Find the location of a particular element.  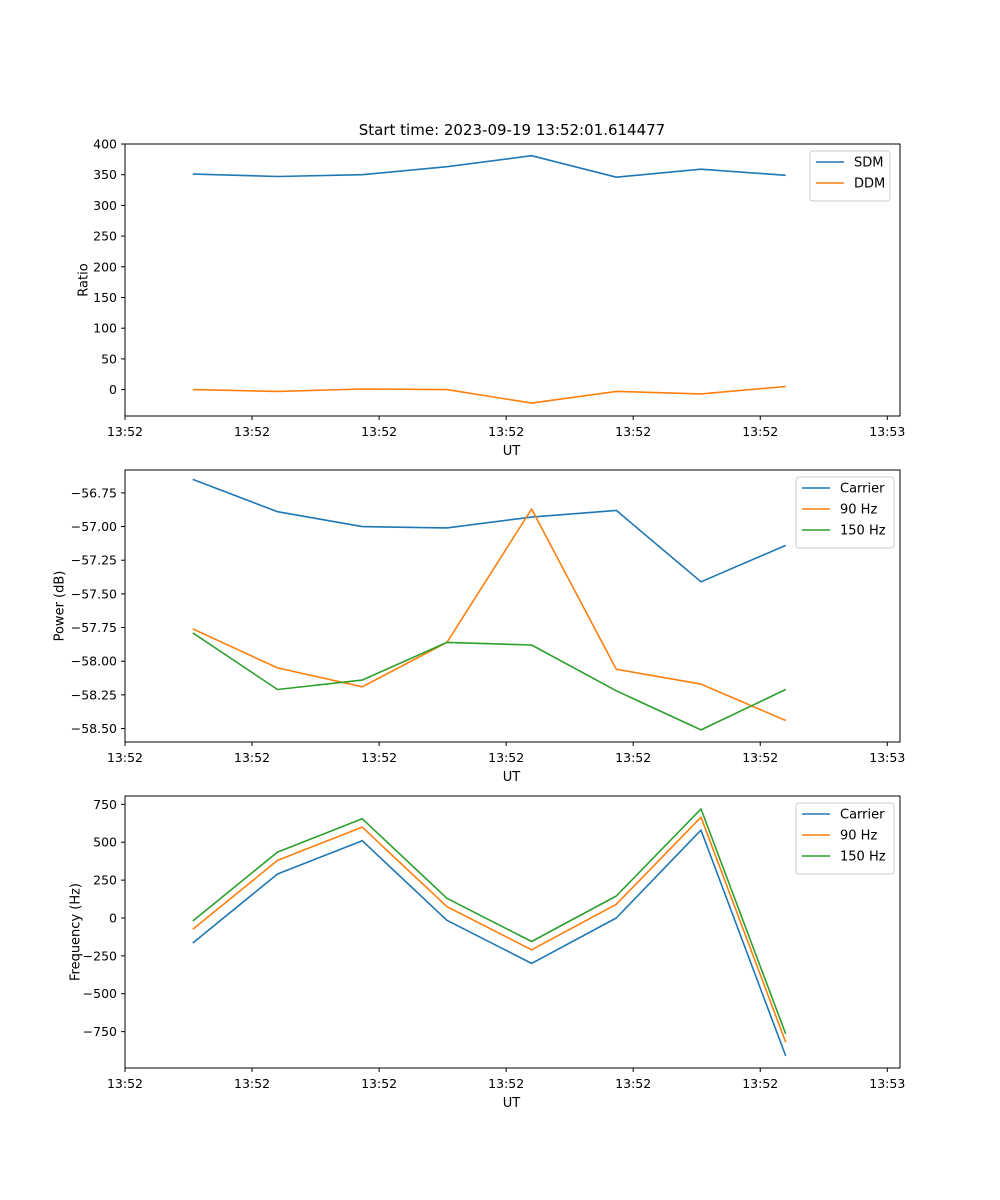

y-tick-label: 50 is located at coordinates (109, 358).